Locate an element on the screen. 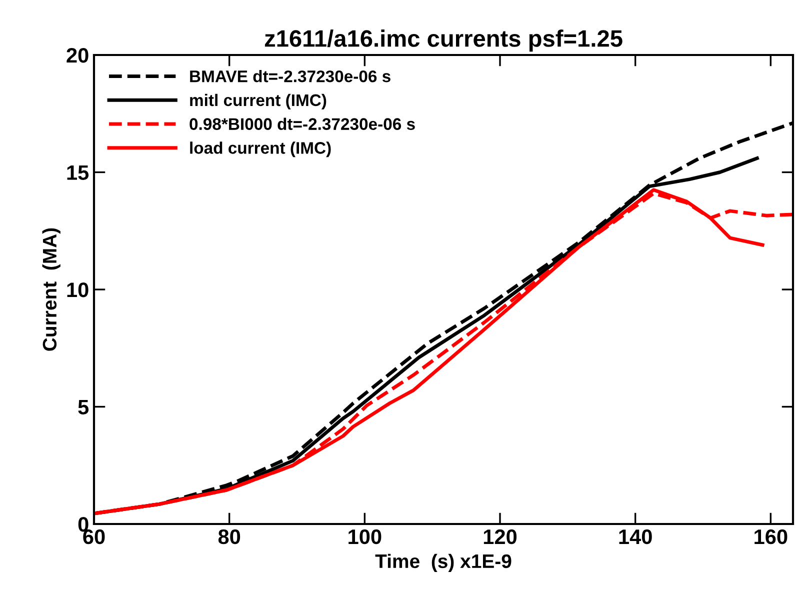  x-tick-label: 160 is located at coordinates (771, 536).